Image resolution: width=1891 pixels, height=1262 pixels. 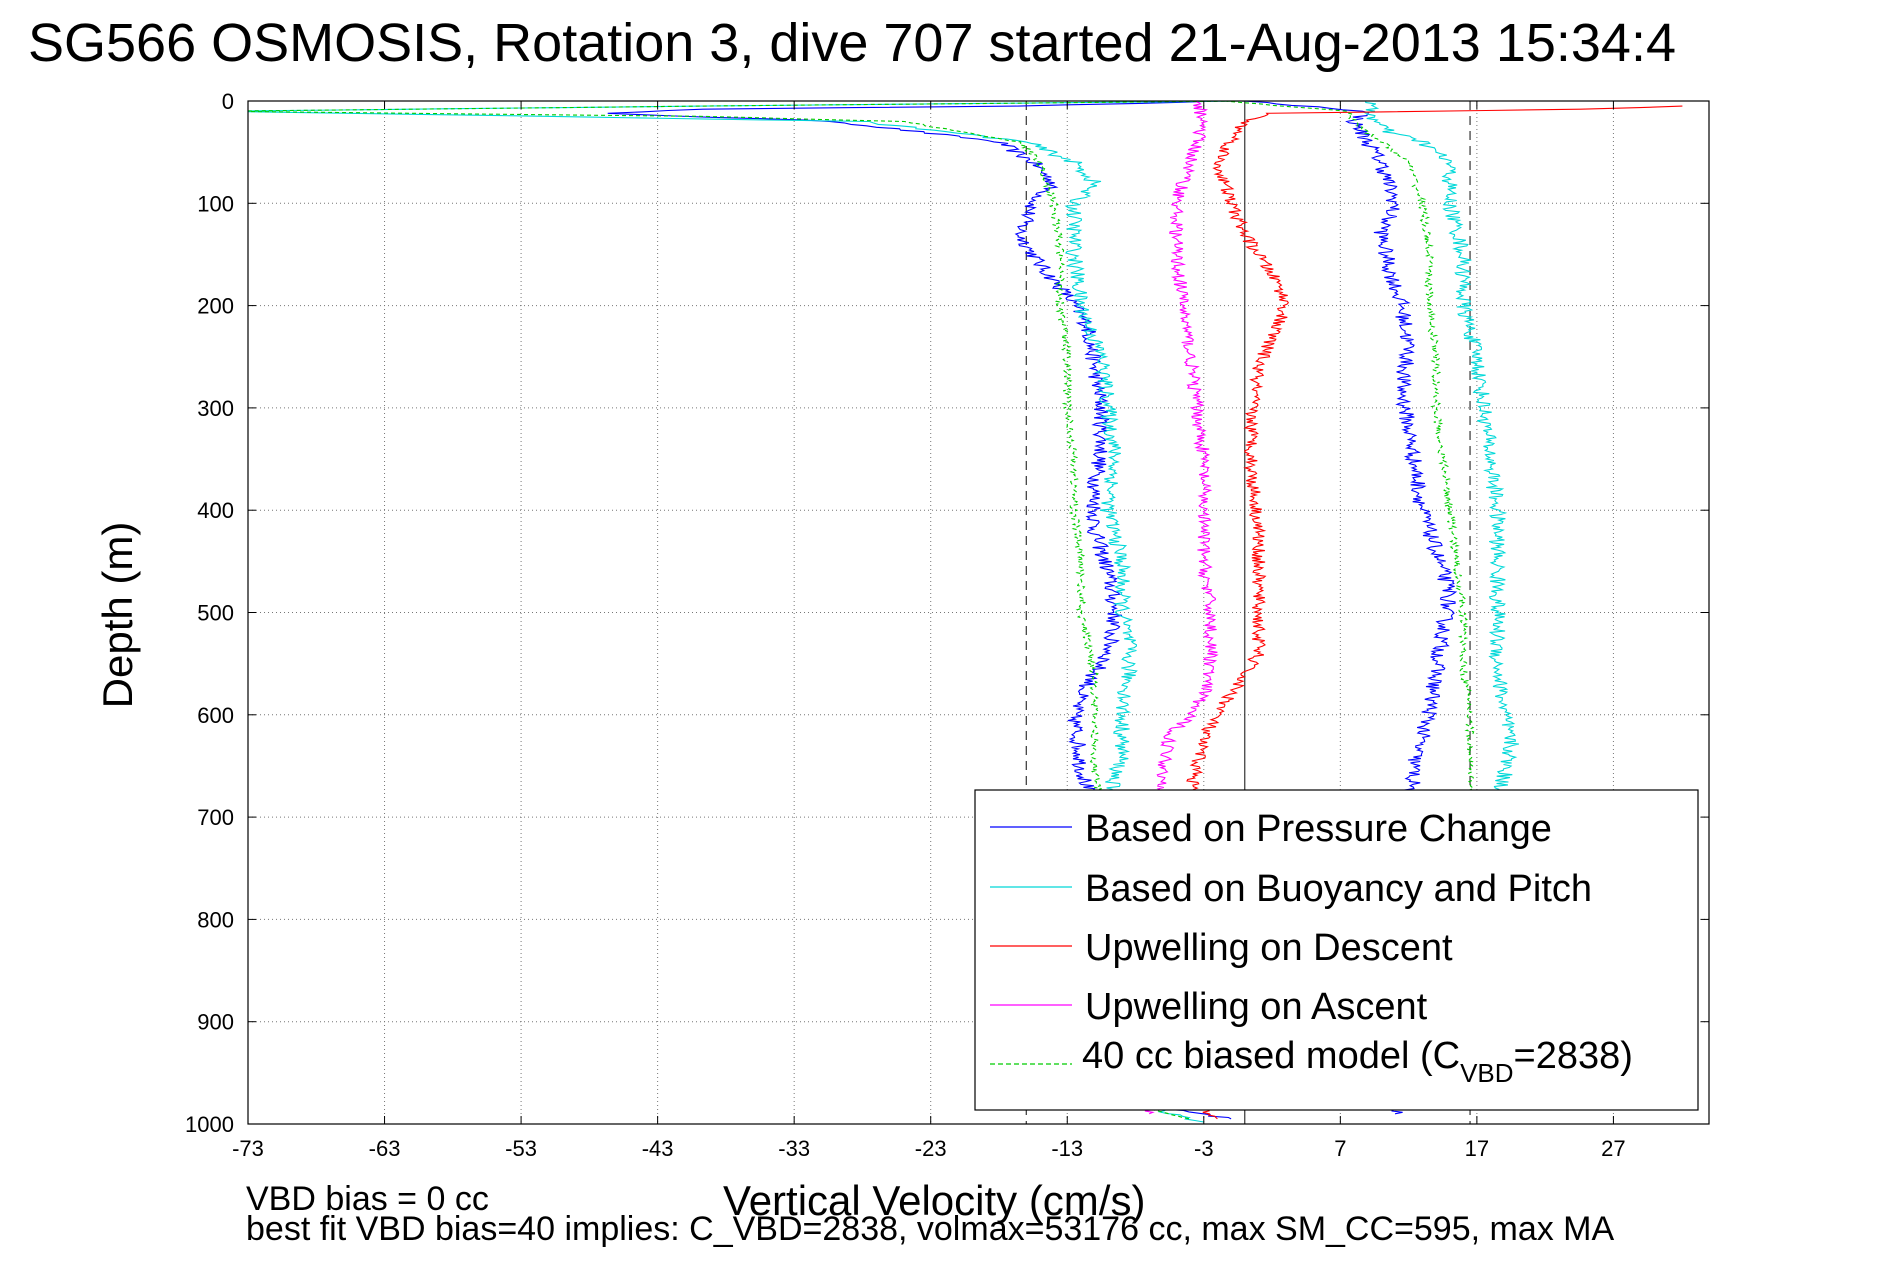 I want to click on x-tick-label: -73, so click(x=248, y=1148).